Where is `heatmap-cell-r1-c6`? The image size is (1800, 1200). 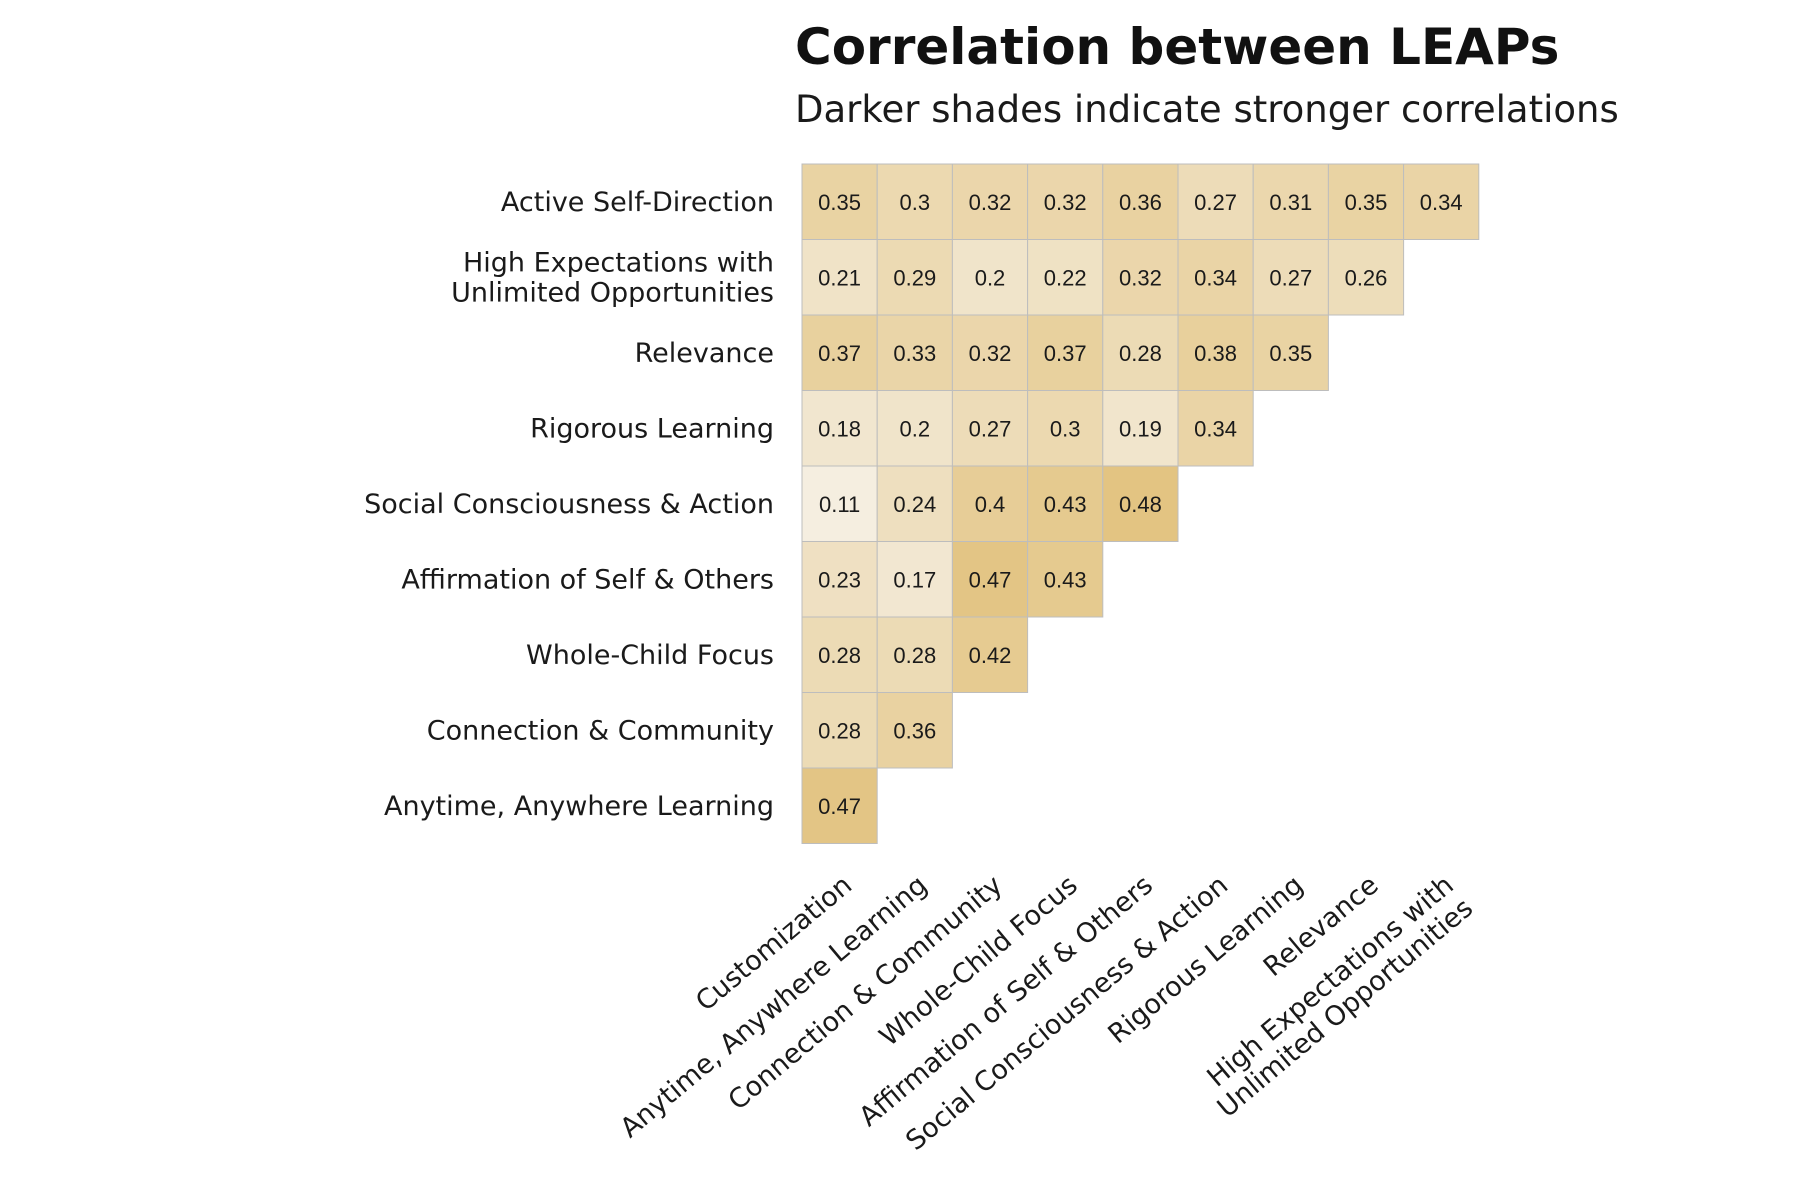
heatmap-cell-r1-c6 is located at coordinates (1290, 277).